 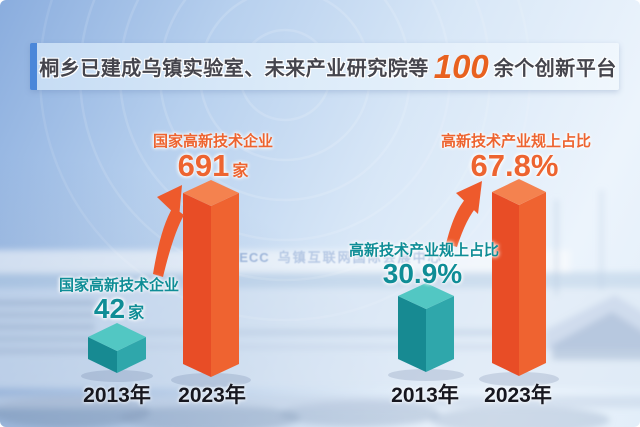 I want to click on bar-right-2023, so click(x=519, y=277).